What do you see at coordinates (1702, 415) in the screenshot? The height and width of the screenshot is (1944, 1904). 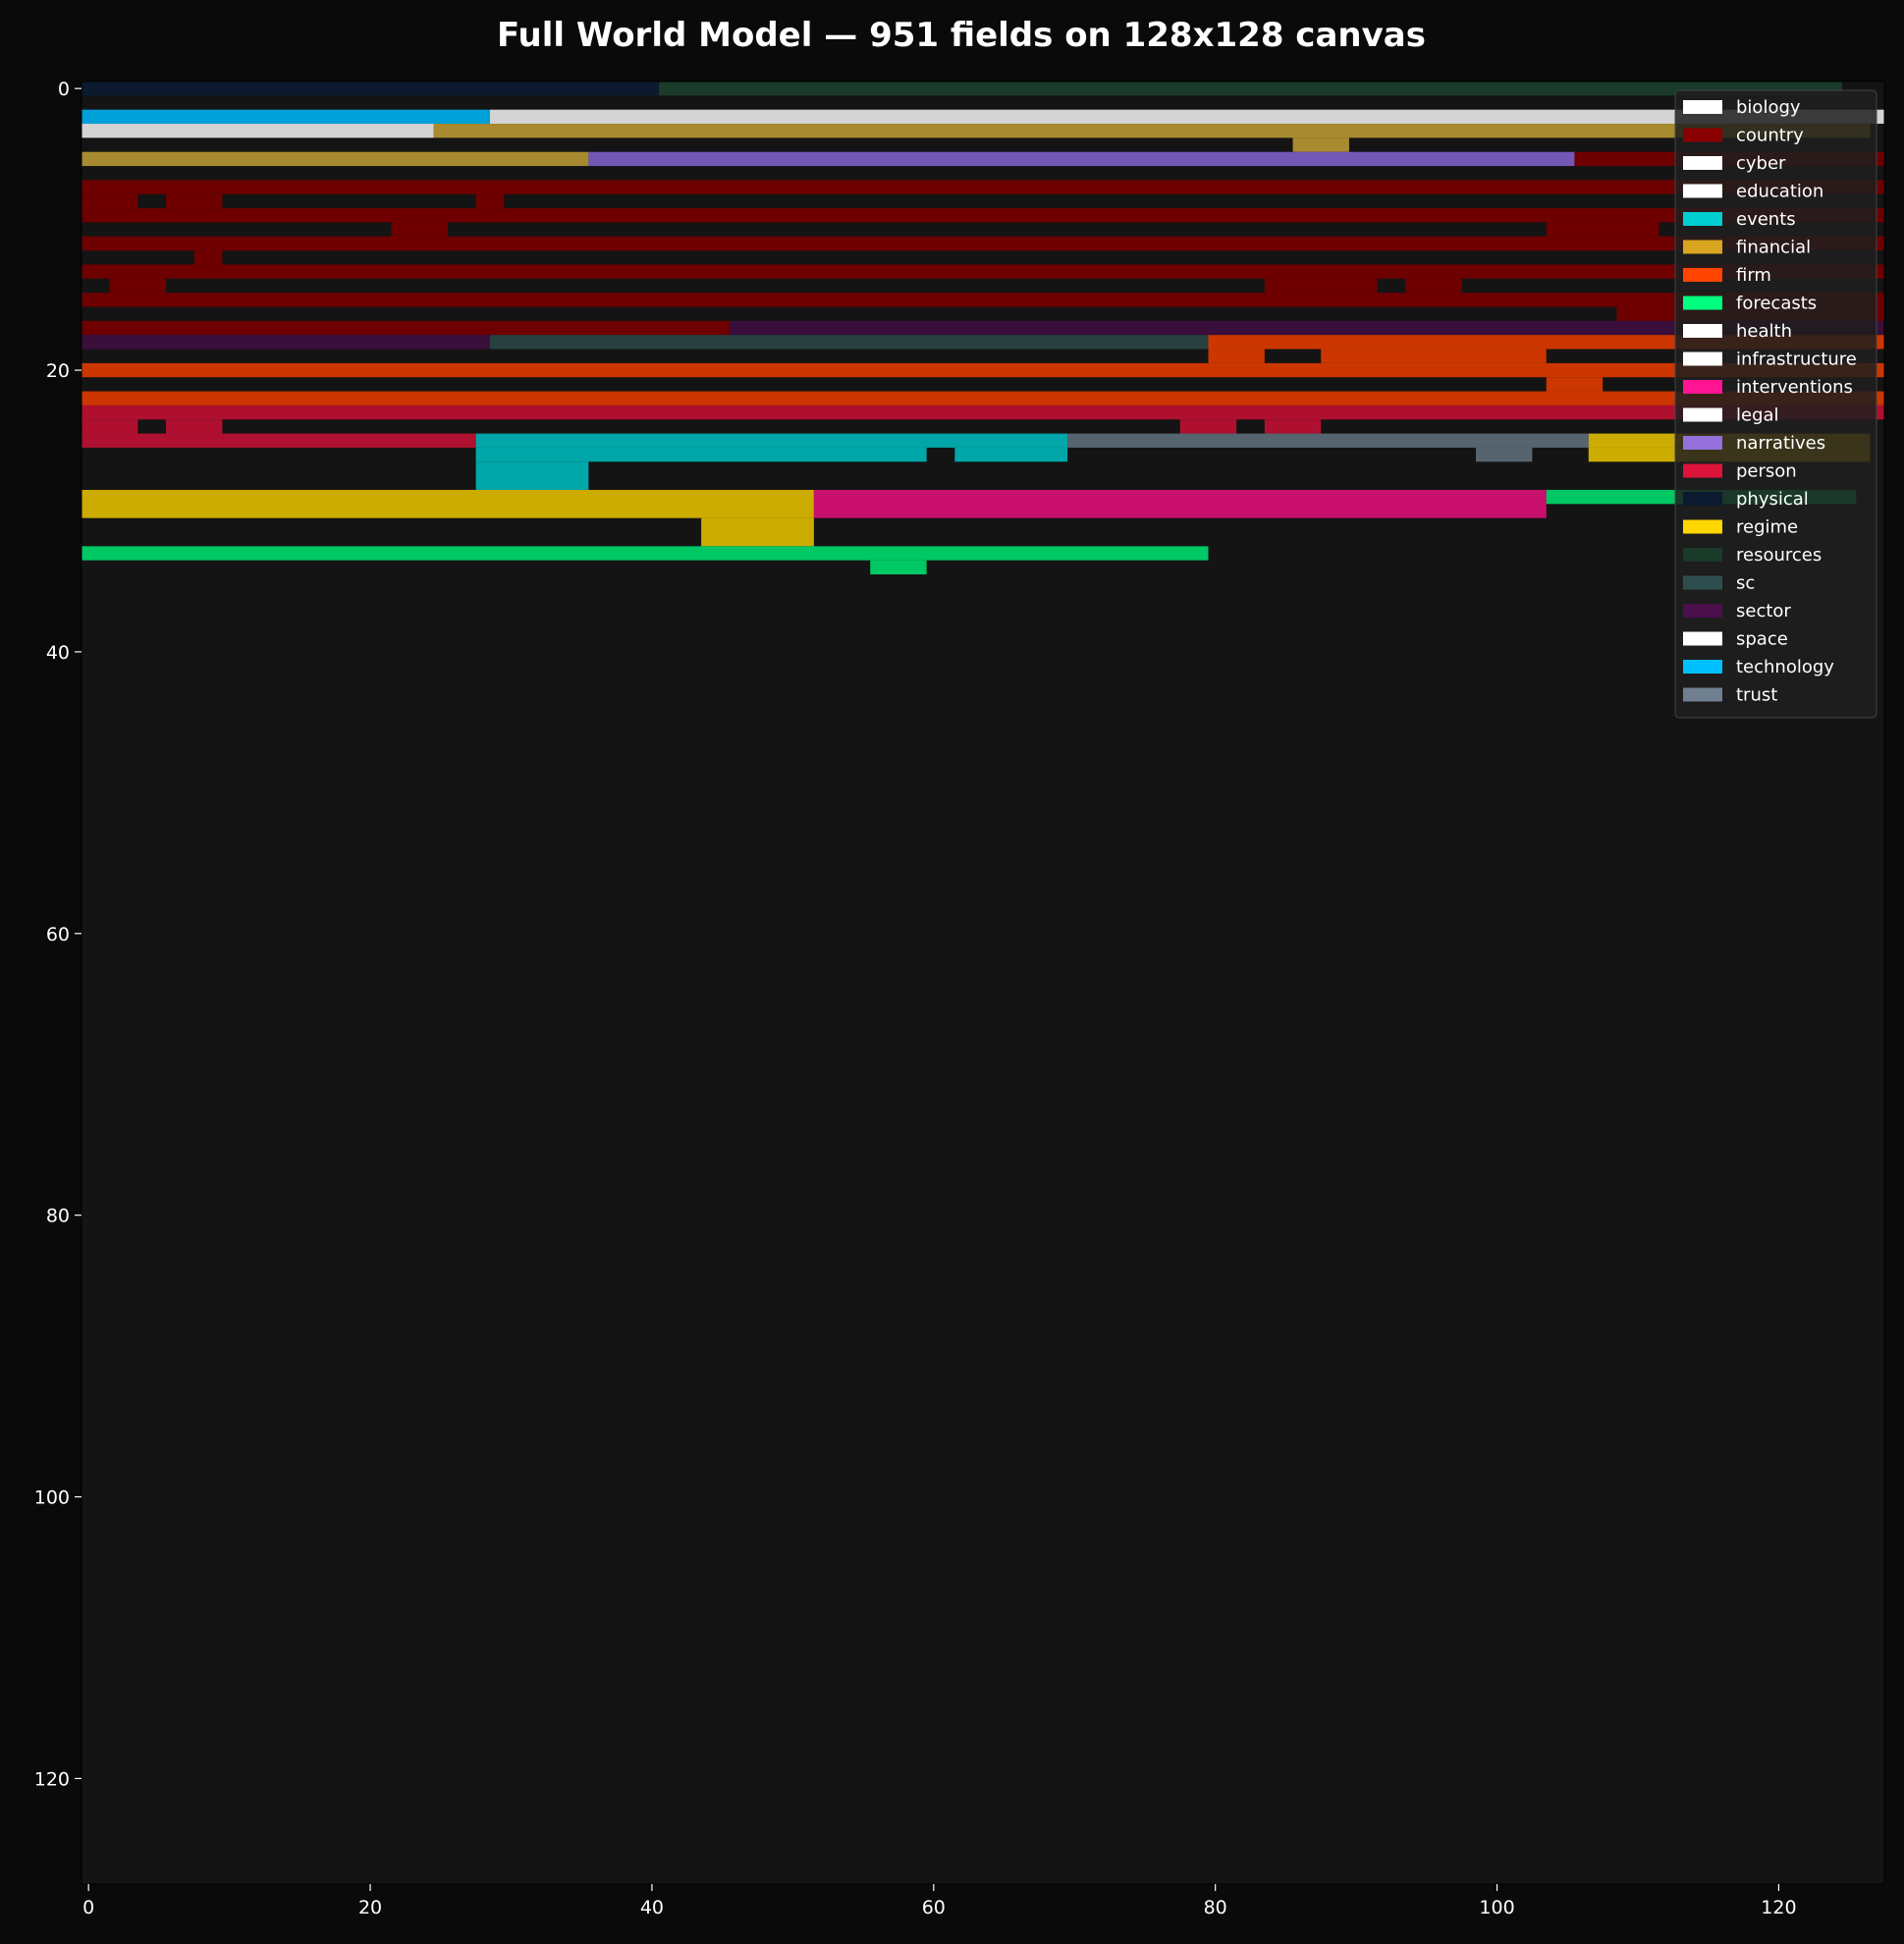 I see `legend-swatch-legal` at bounding box center [1702, 415].